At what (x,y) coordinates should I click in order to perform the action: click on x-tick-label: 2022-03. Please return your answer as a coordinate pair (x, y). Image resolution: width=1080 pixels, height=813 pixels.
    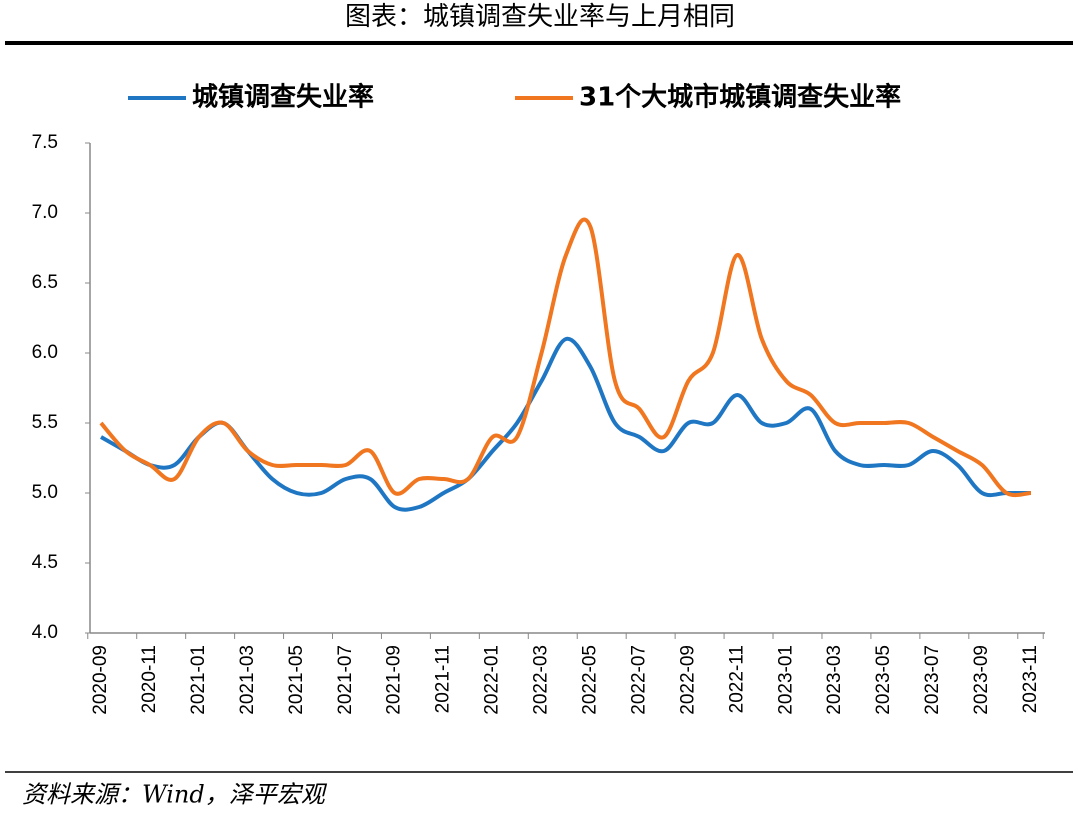
    Looking at the image, I should click on (541, 680).